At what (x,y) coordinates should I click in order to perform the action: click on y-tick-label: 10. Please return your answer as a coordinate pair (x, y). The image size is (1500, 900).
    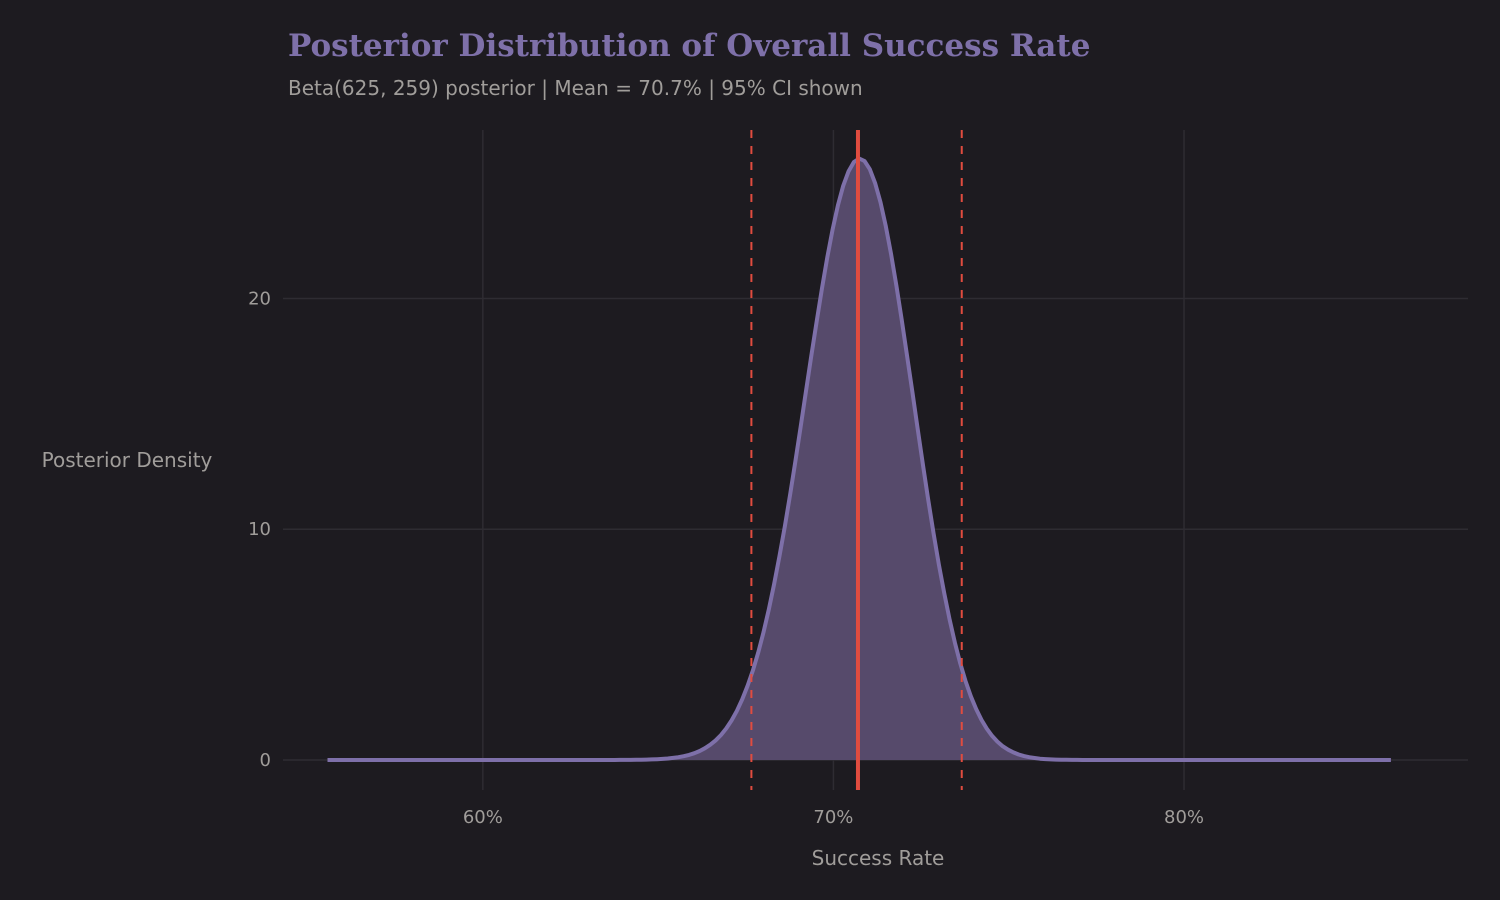
    Looking at the image, I should click on (259, 529).